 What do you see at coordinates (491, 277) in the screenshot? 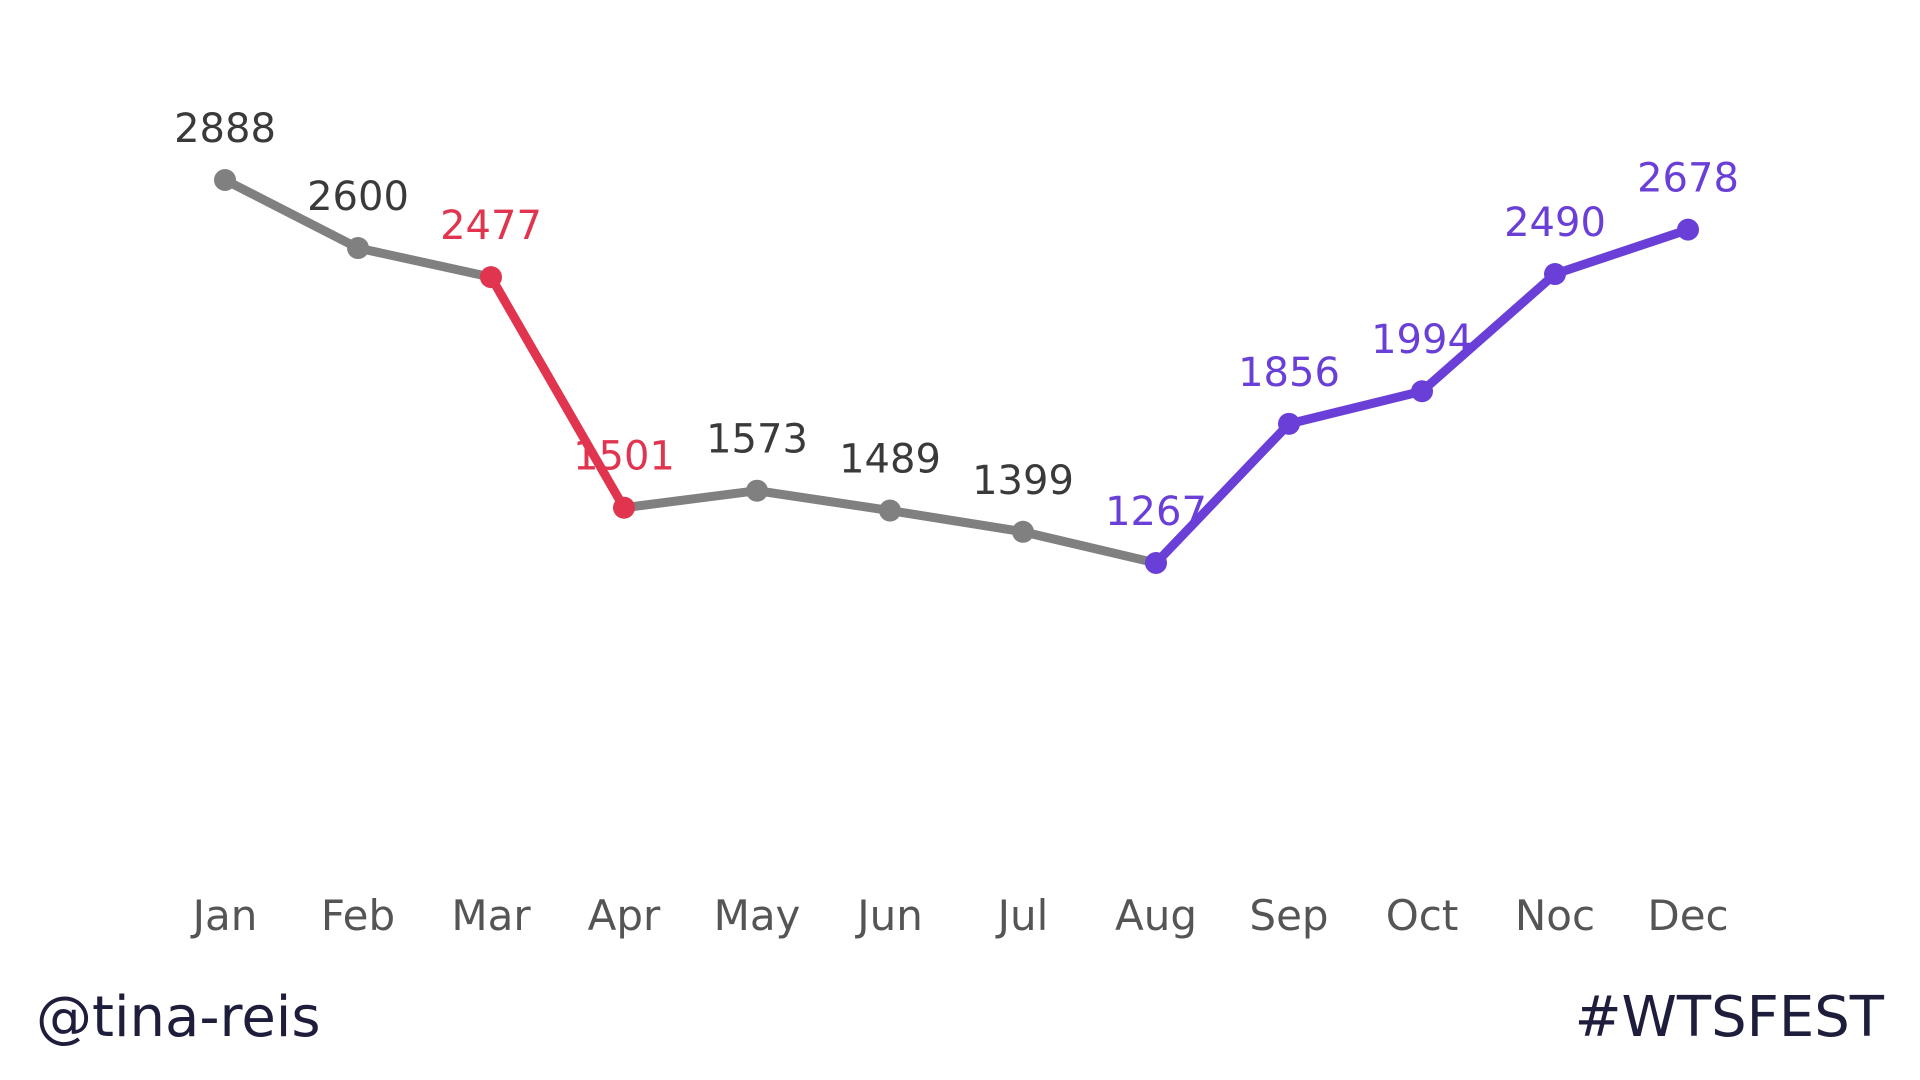
I see `data-point-mar` at bounding box center [491, 277].